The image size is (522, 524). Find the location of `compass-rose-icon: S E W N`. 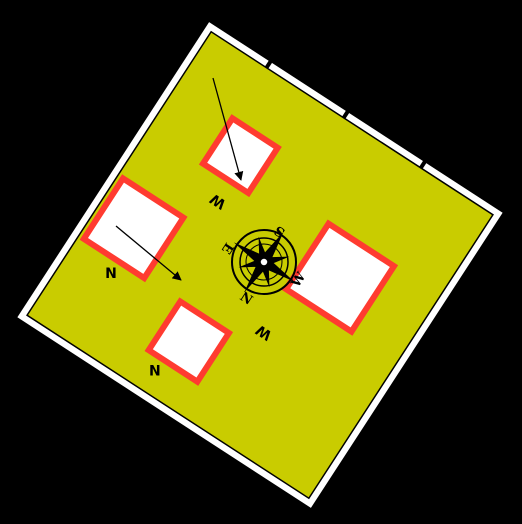

compass-rose-icon: S E W N is located at coordinates (264, 265).